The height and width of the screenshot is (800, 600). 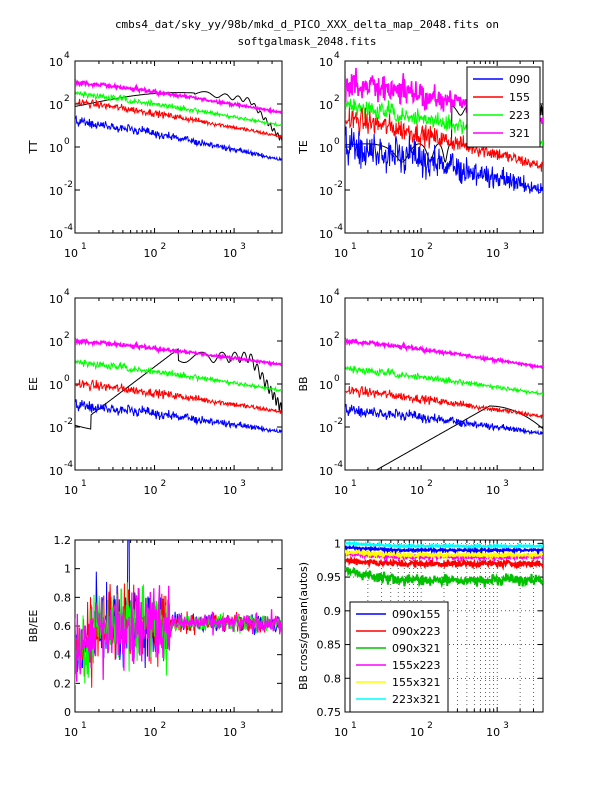 I want to click on legend-label-090x321: 090x321, so click(x=416, y=648).